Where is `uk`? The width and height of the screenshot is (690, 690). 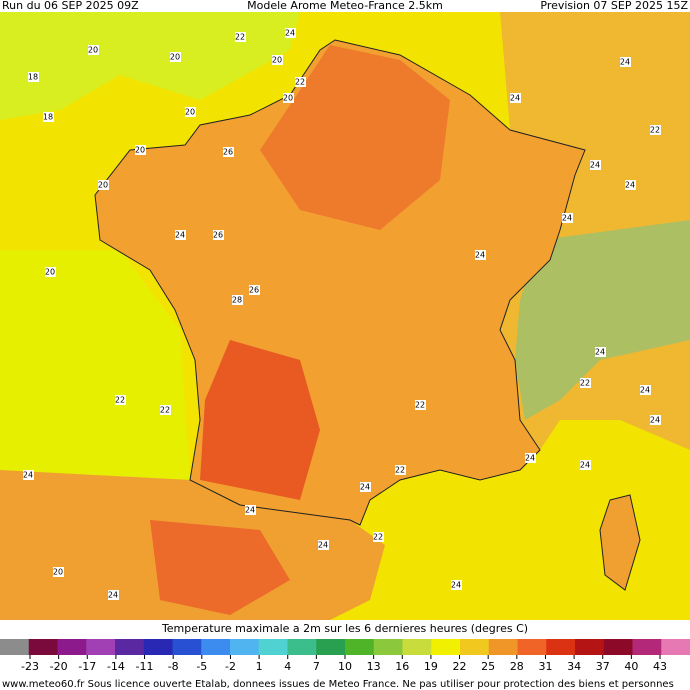 uk is located at coordinates (150, 66).